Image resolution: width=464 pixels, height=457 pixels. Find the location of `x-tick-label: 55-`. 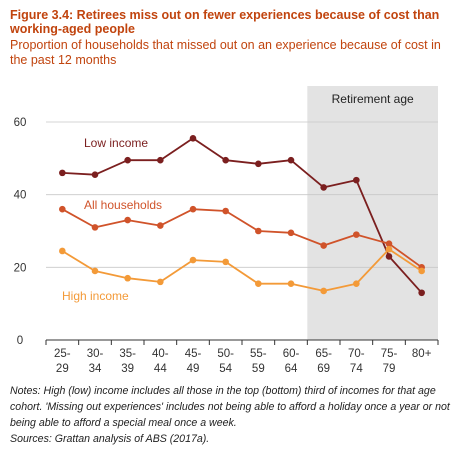

x-tick-label: 55- is located at coordinates (258, 354).